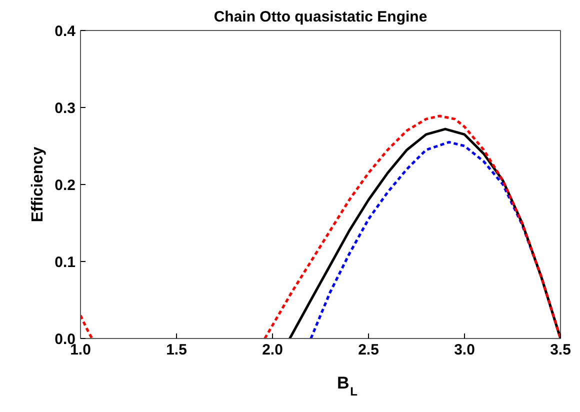  I want to click on x-tick-label: 2.5, so click(368, 350).